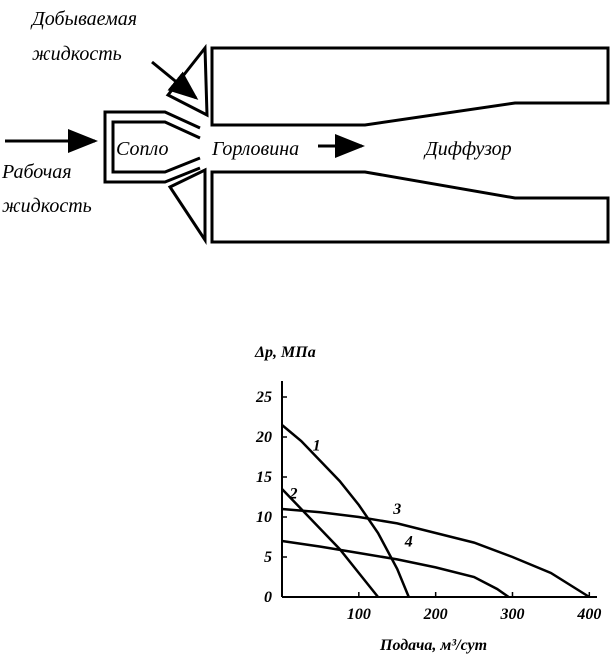 The image size is (615, 665). What do you see at coordinates (408, 542) in the screenshot?
I see `curve-label: 4` at bounding box center [408, 542].